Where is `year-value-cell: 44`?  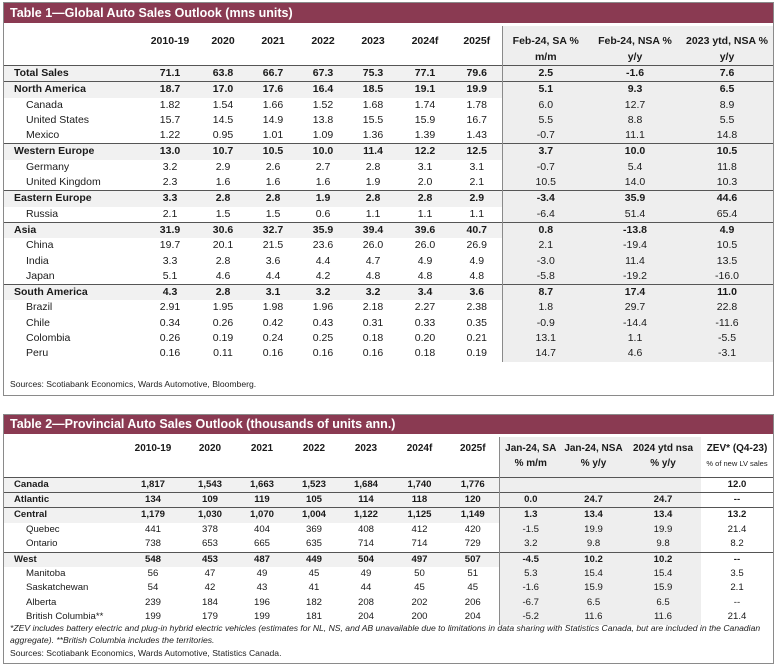
year-value-cell: 44 is located at coordinates (366, 588).